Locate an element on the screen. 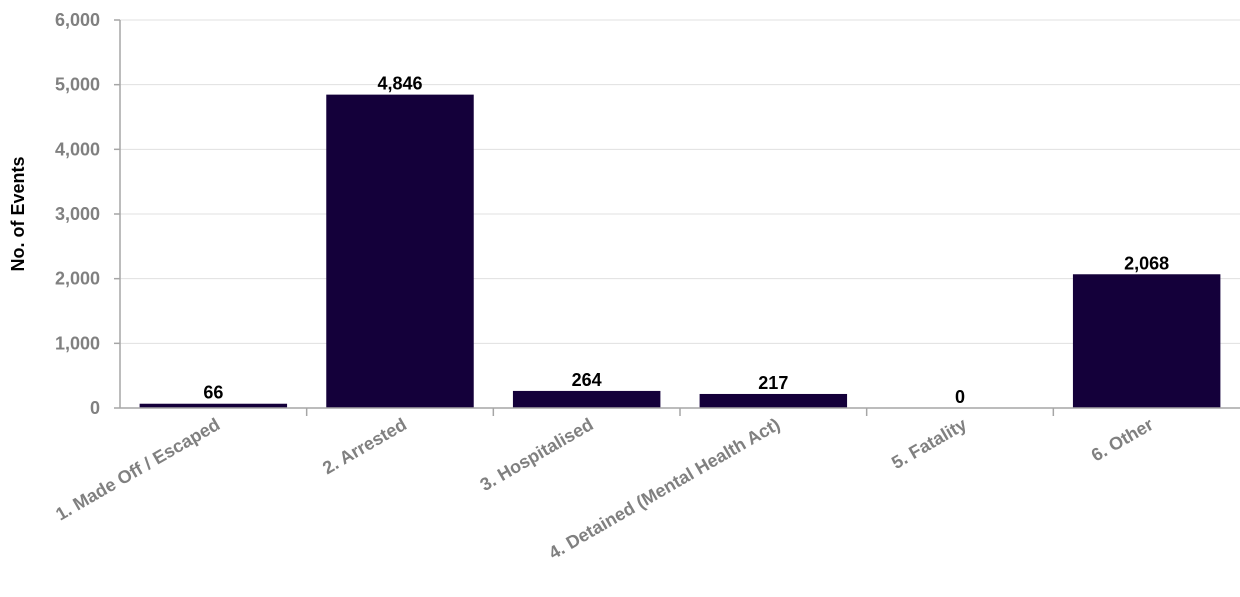 The width and height of the screenshot is (1240, 597). y-tick-label: 4,000 is located at coordinates (77, 149).